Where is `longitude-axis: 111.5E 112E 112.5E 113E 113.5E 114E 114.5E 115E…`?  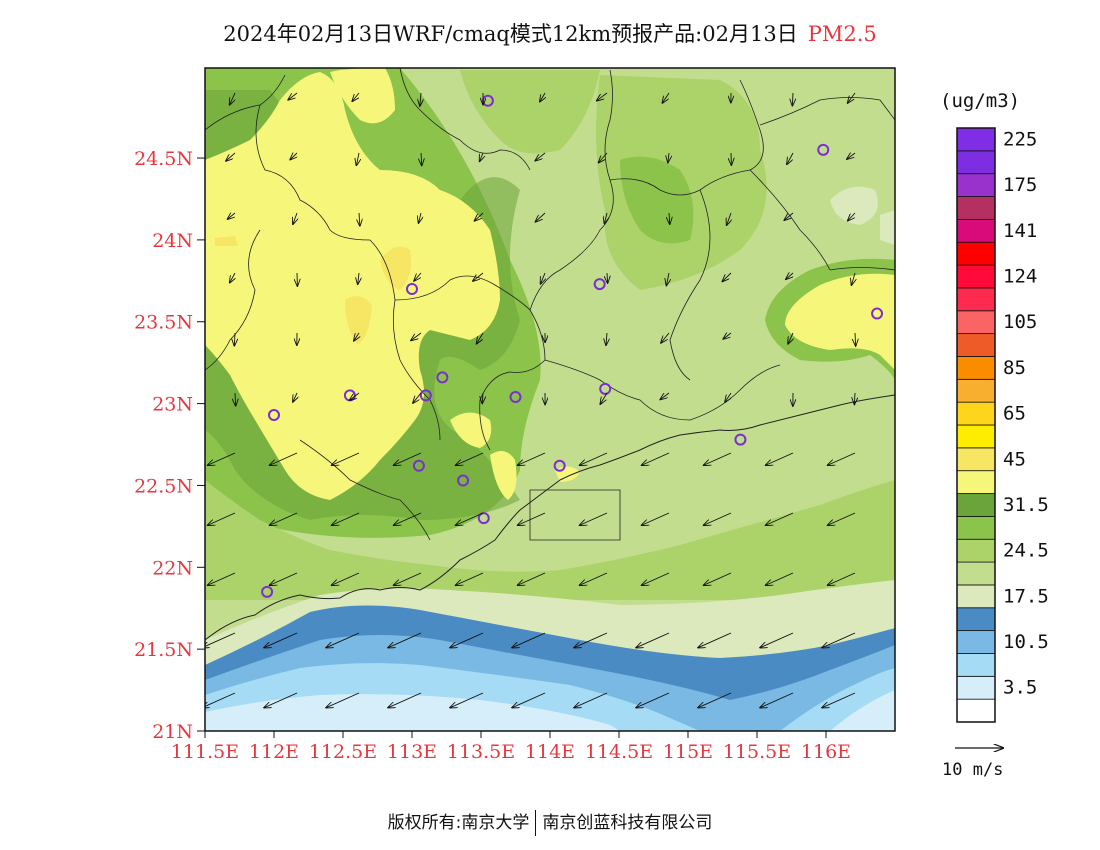
longitude-axis: 111.5E 112E 112.5E 113E 113.5E 114E 114.5E 115E… is located at coordinates (511, 747).